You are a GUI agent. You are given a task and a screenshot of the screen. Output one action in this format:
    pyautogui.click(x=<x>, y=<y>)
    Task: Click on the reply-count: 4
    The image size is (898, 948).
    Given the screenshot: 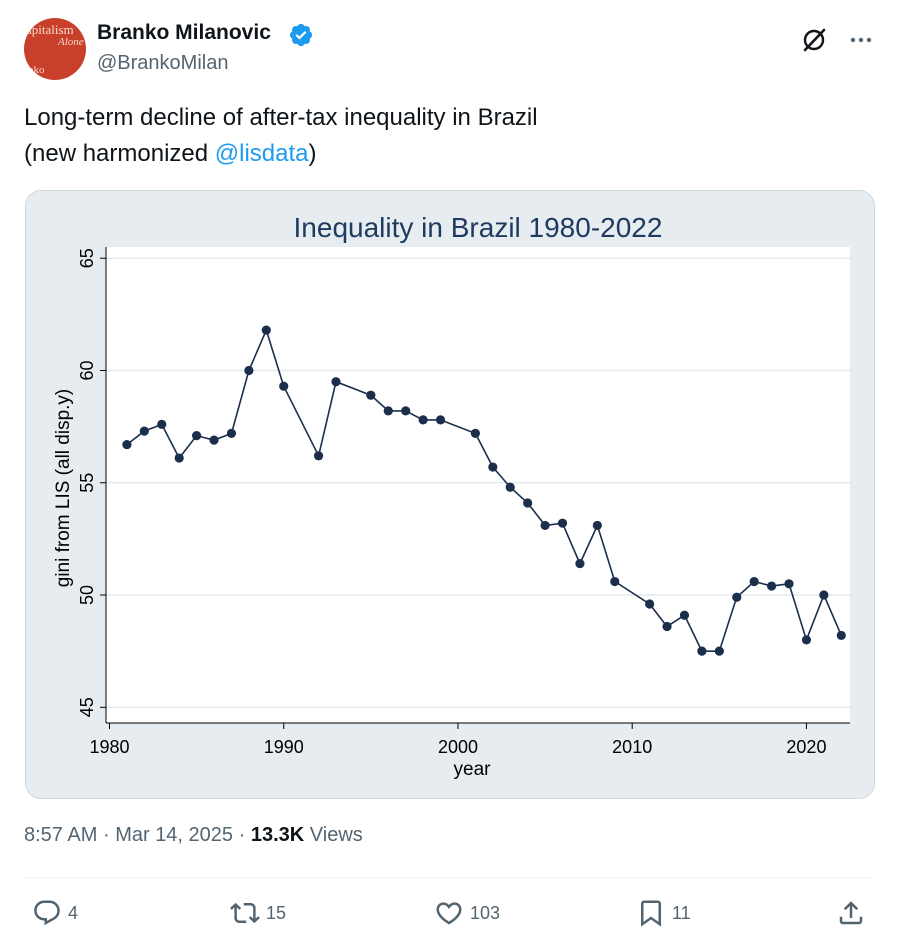 What is the action you would take?
    pyautogui.click(x=73, y=912)
    